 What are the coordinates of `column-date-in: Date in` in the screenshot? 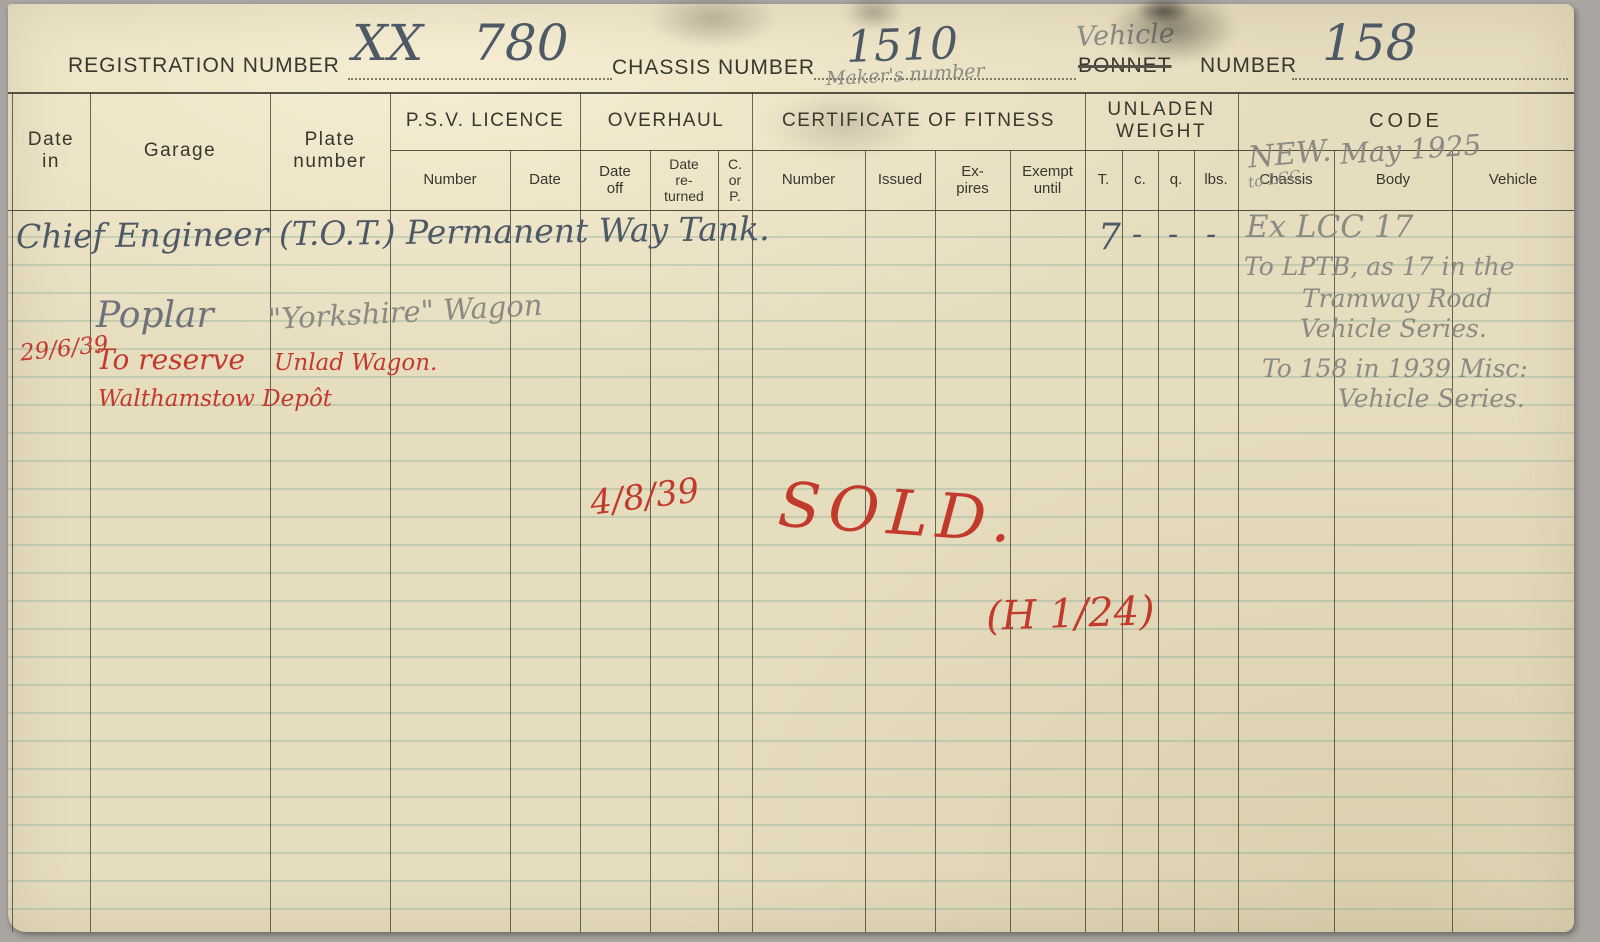 It's located at (51, 150).